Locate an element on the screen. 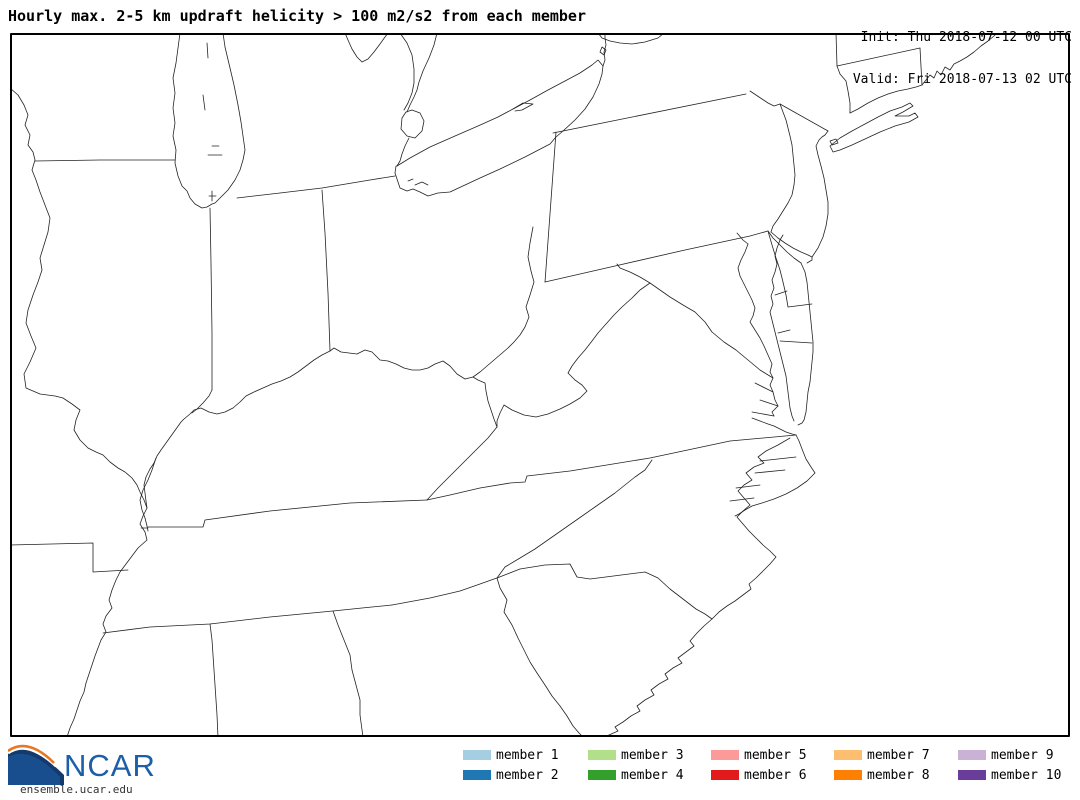  site-url: ensemble.ucar.edu is located at coordinates (76, 789).